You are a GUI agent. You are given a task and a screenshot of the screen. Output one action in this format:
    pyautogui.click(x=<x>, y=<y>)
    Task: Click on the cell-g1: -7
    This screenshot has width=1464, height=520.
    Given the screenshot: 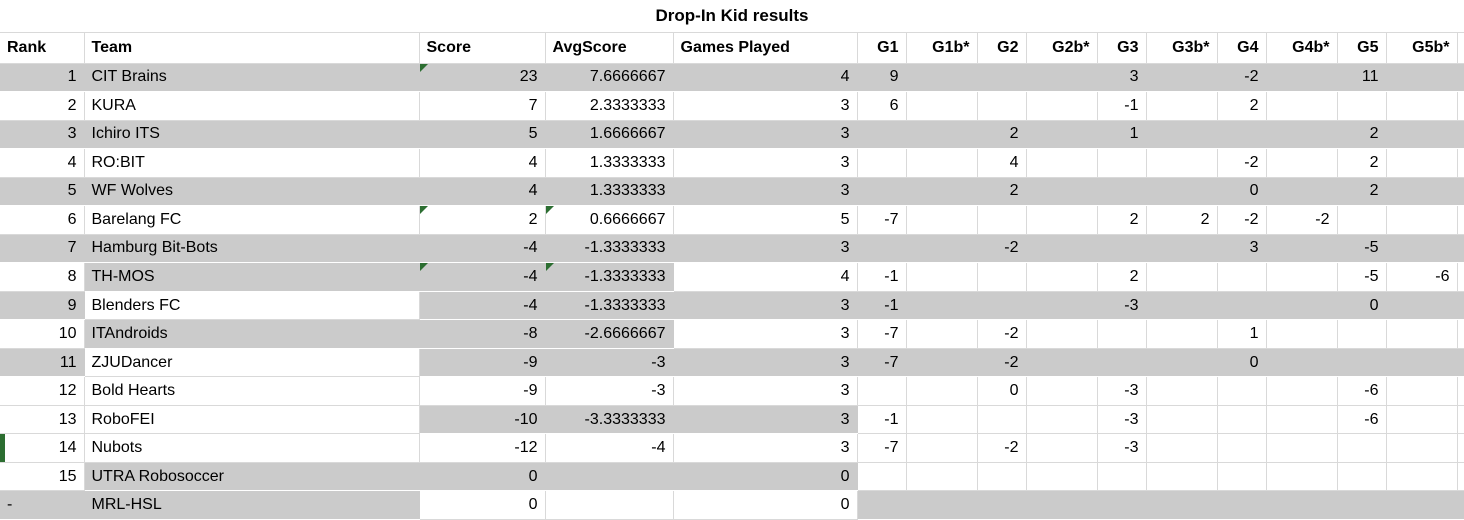 What is the action you would take?
    pyautogui.click(x=882, y=363)
    